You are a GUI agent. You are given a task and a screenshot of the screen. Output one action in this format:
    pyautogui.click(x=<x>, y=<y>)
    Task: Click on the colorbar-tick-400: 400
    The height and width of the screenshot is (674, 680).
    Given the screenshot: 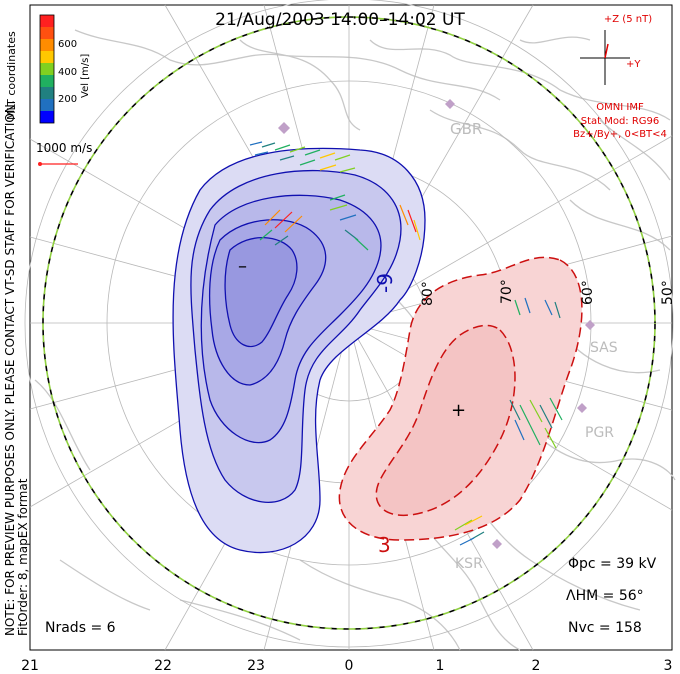 What is the action you would take?
    pyautogui.click(x=67, y=72)
    